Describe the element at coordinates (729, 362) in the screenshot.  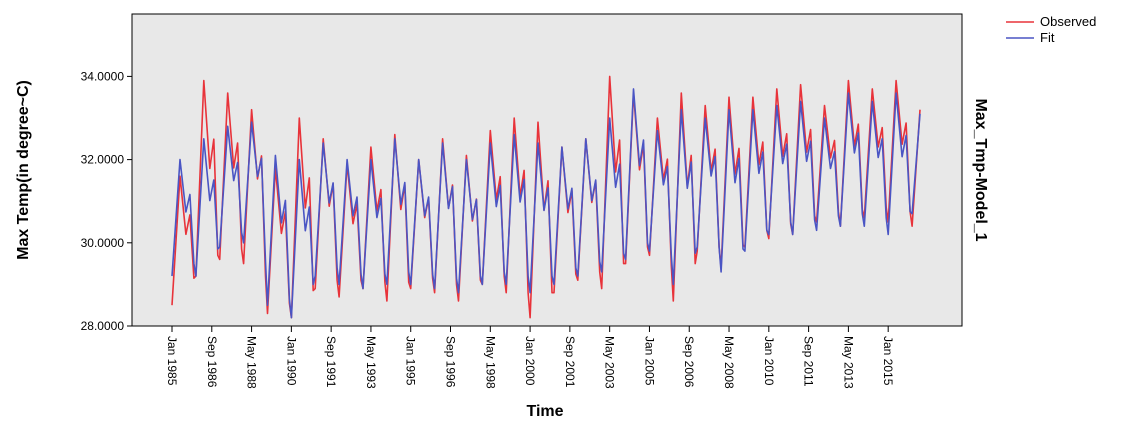
I see `x-tick-label: May 2008` at that location.